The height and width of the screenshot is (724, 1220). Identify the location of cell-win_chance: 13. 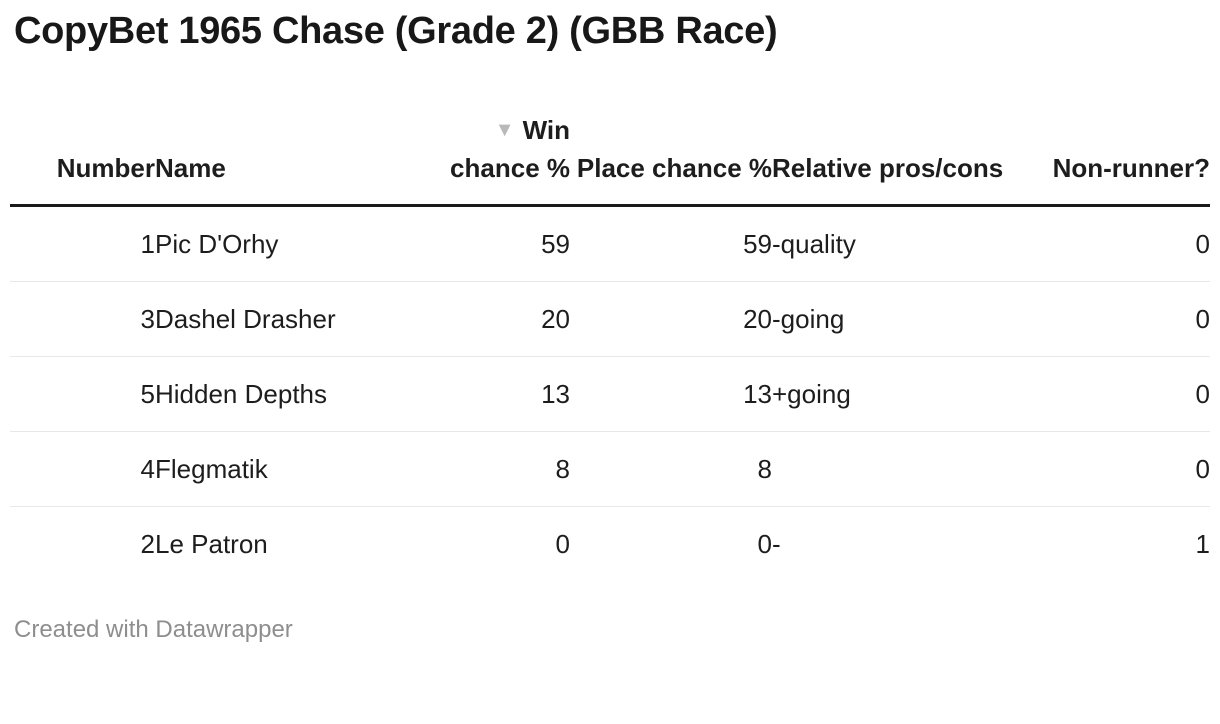
(502, 394).